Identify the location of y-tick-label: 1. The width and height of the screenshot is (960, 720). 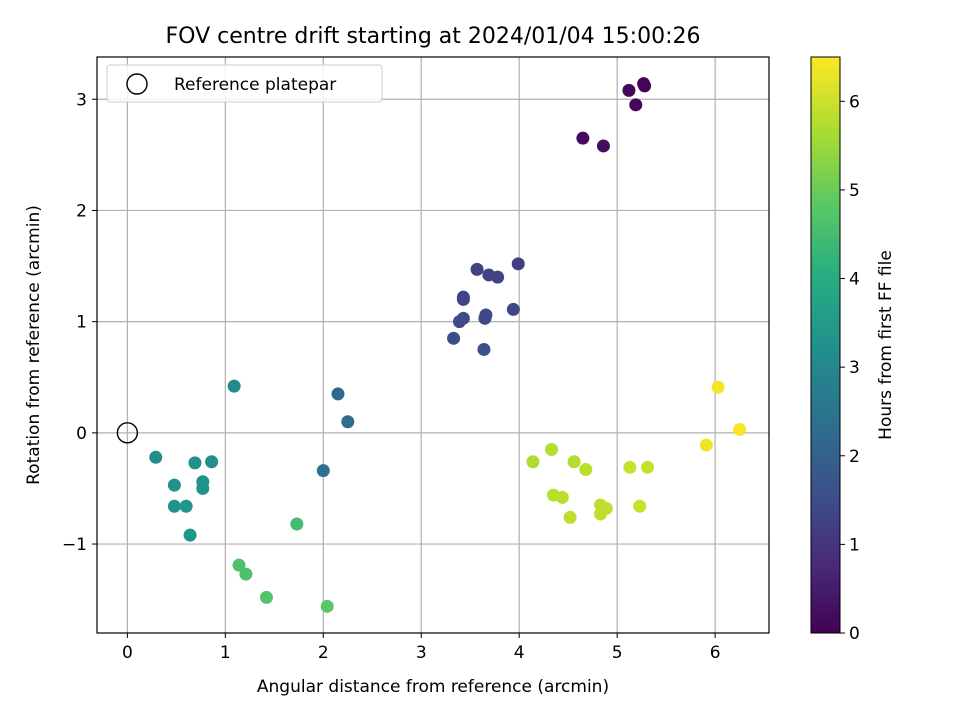
(81, 323).